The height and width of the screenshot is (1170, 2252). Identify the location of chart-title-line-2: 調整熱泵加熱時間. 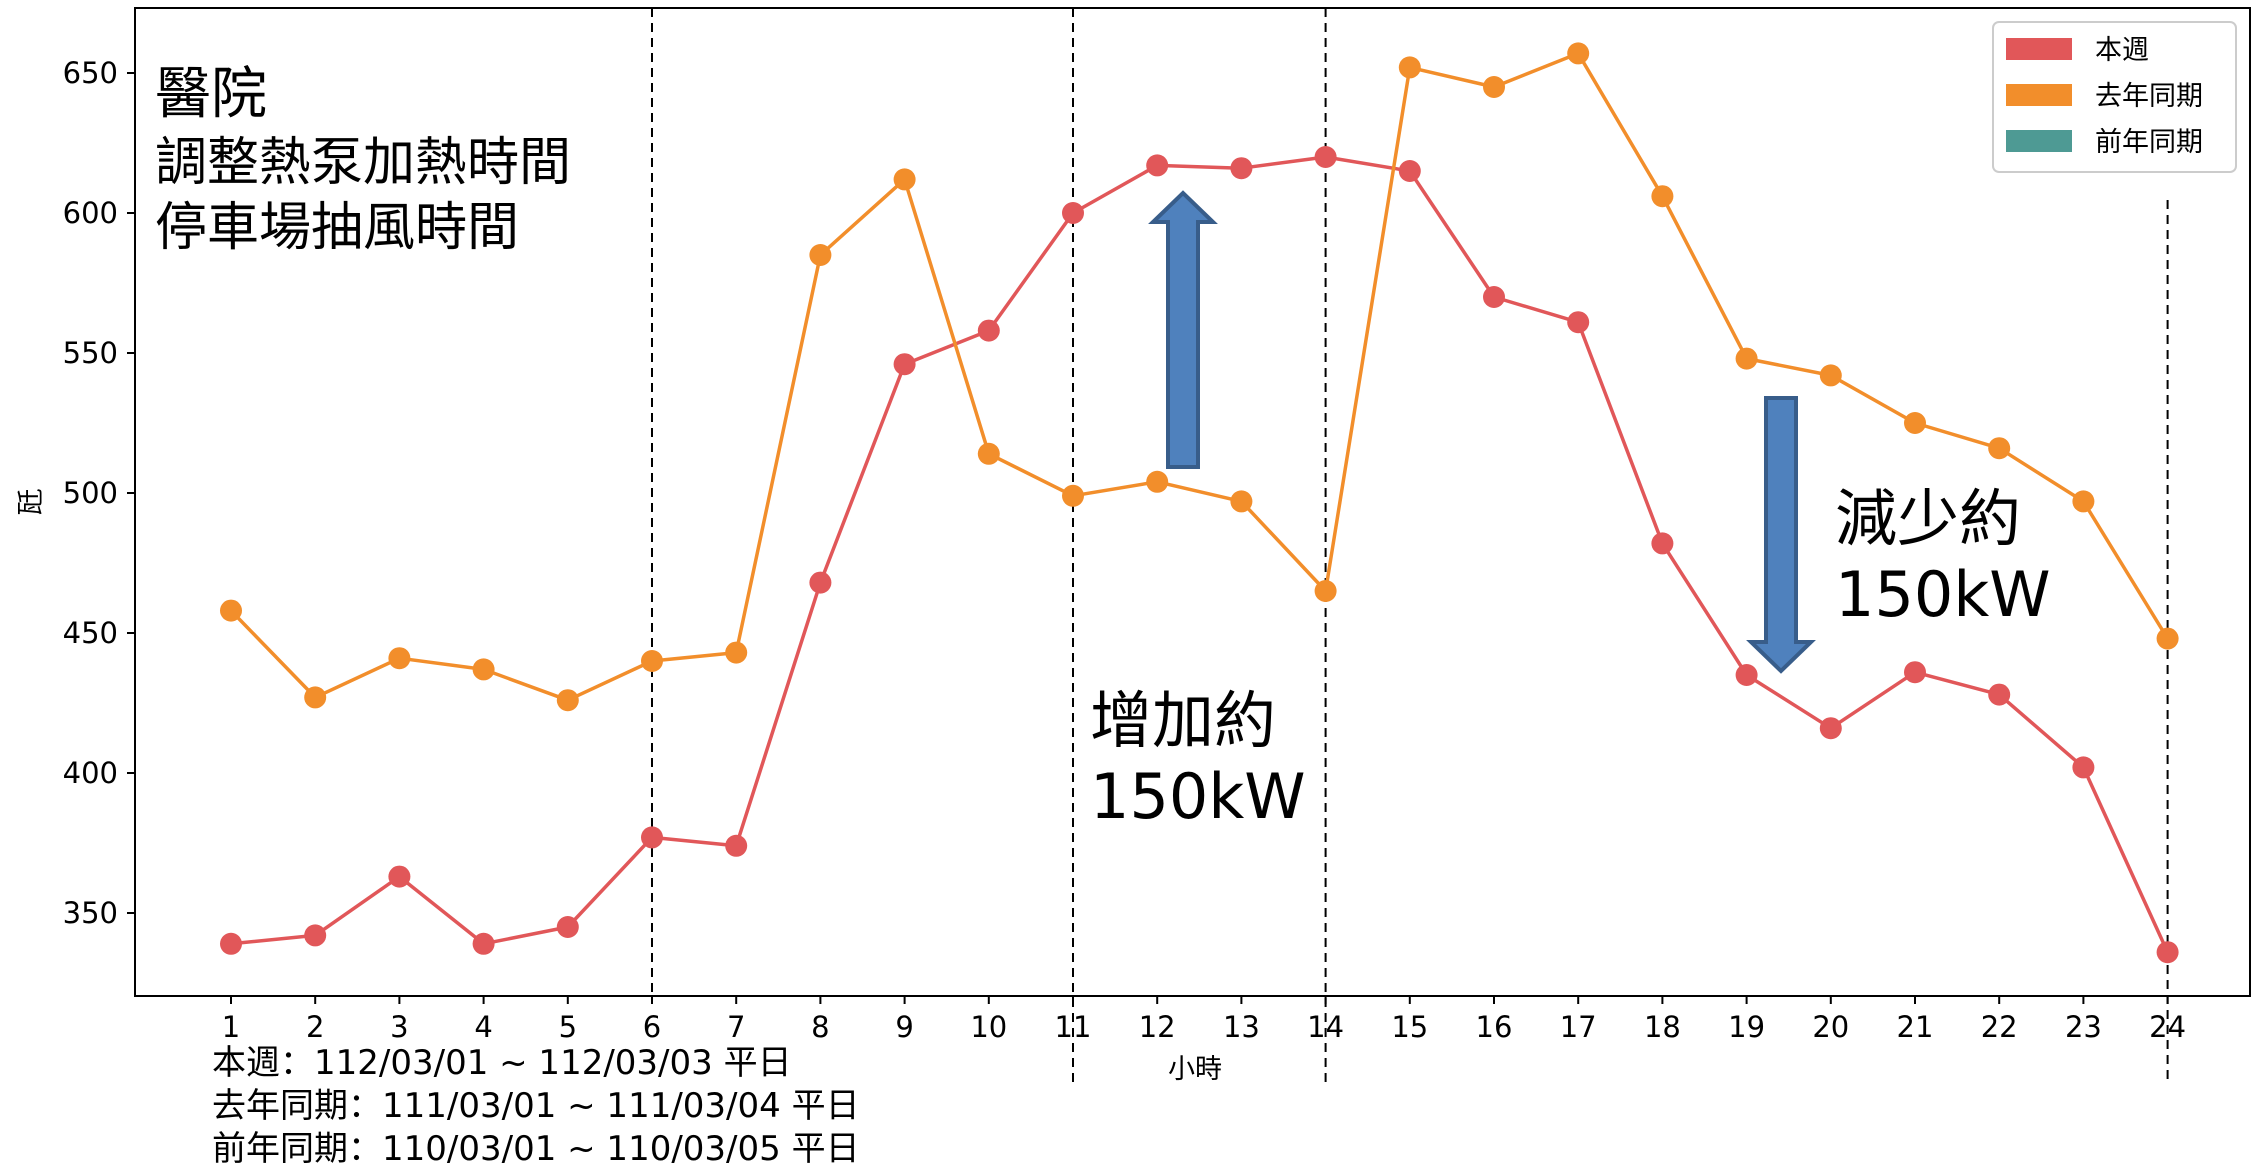
(363, 163).